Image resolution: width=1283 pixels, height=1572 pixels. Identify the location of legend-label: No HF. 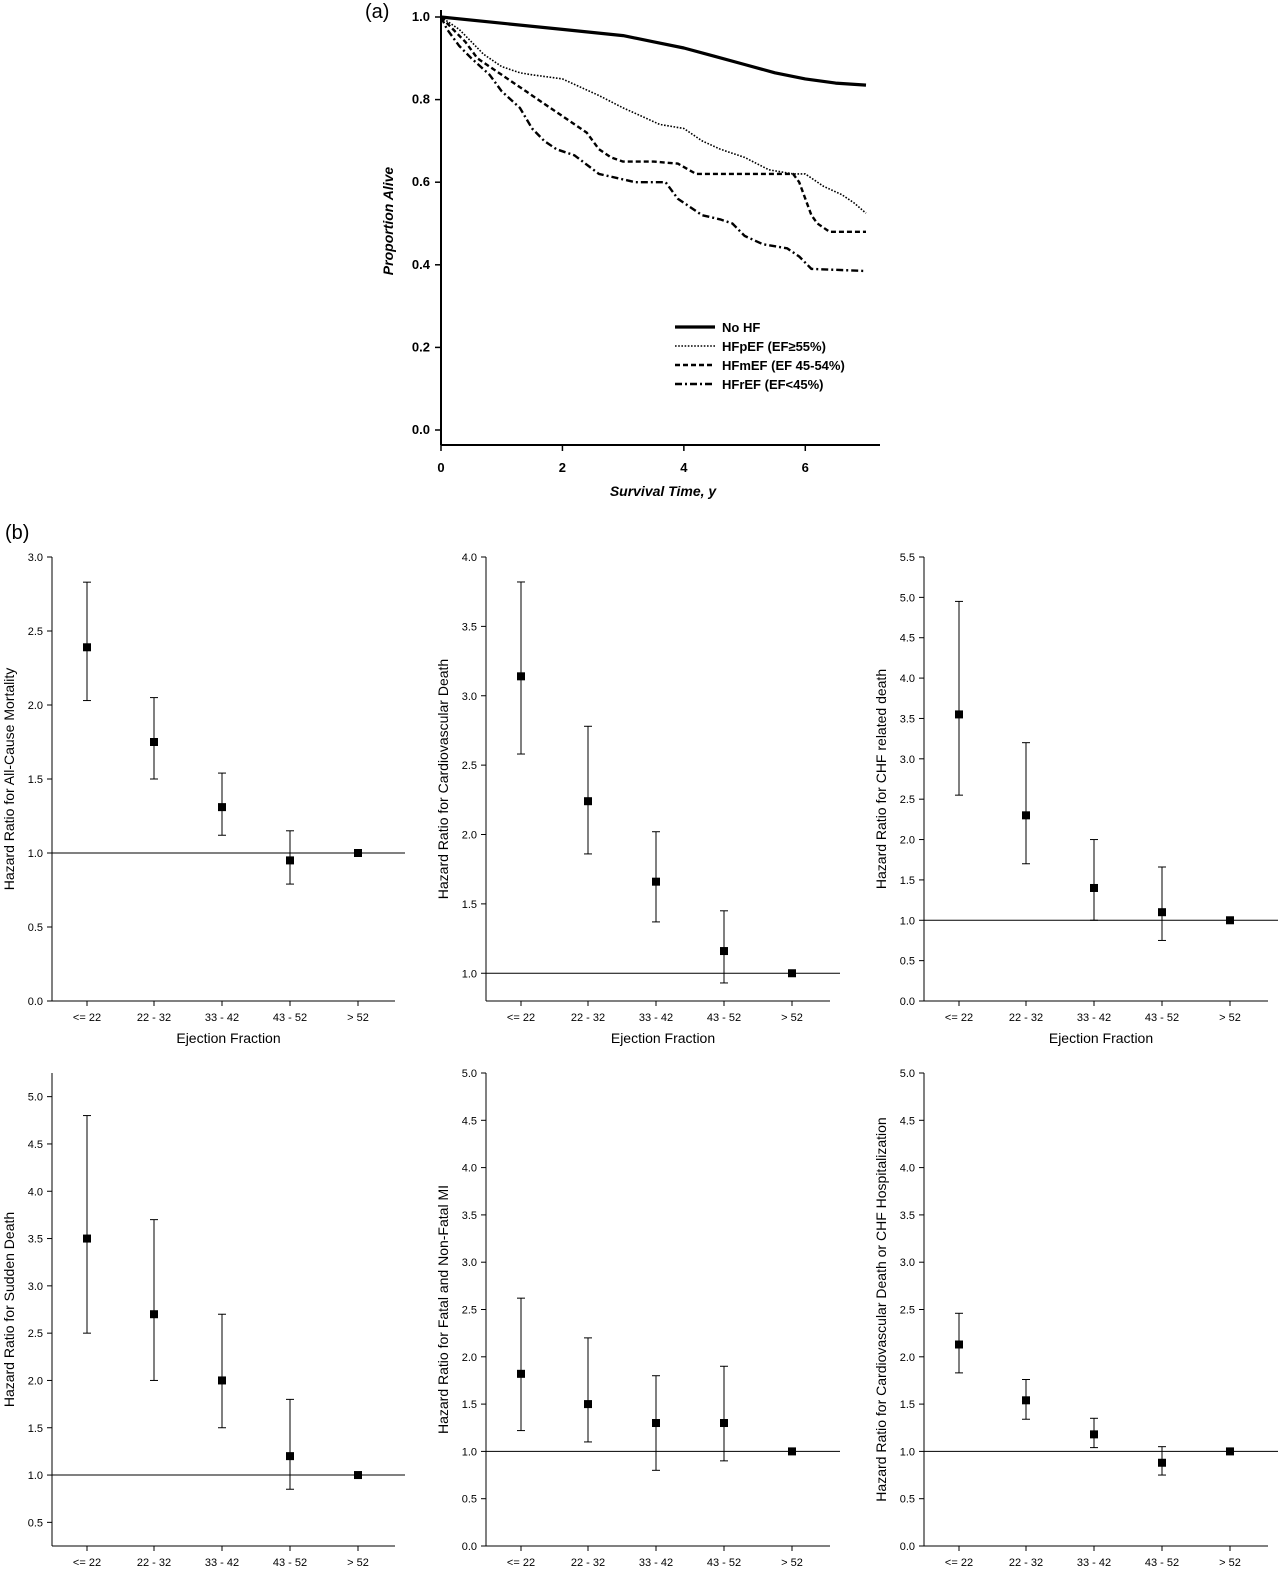
(741, 327).